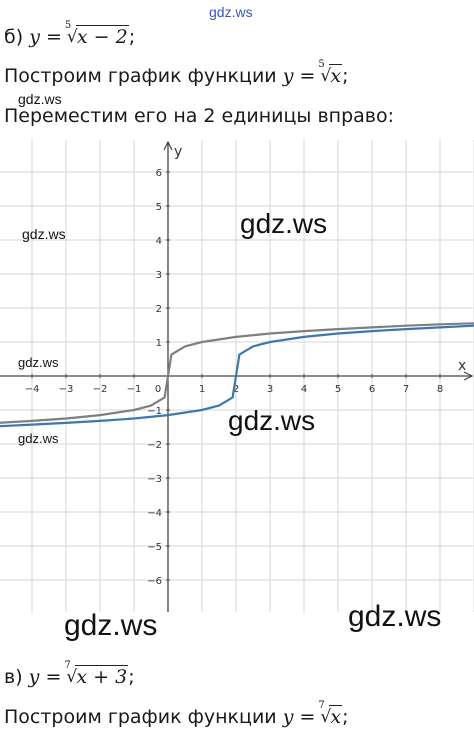  I want to click on x-tick-label: 1, so click(202, 389).